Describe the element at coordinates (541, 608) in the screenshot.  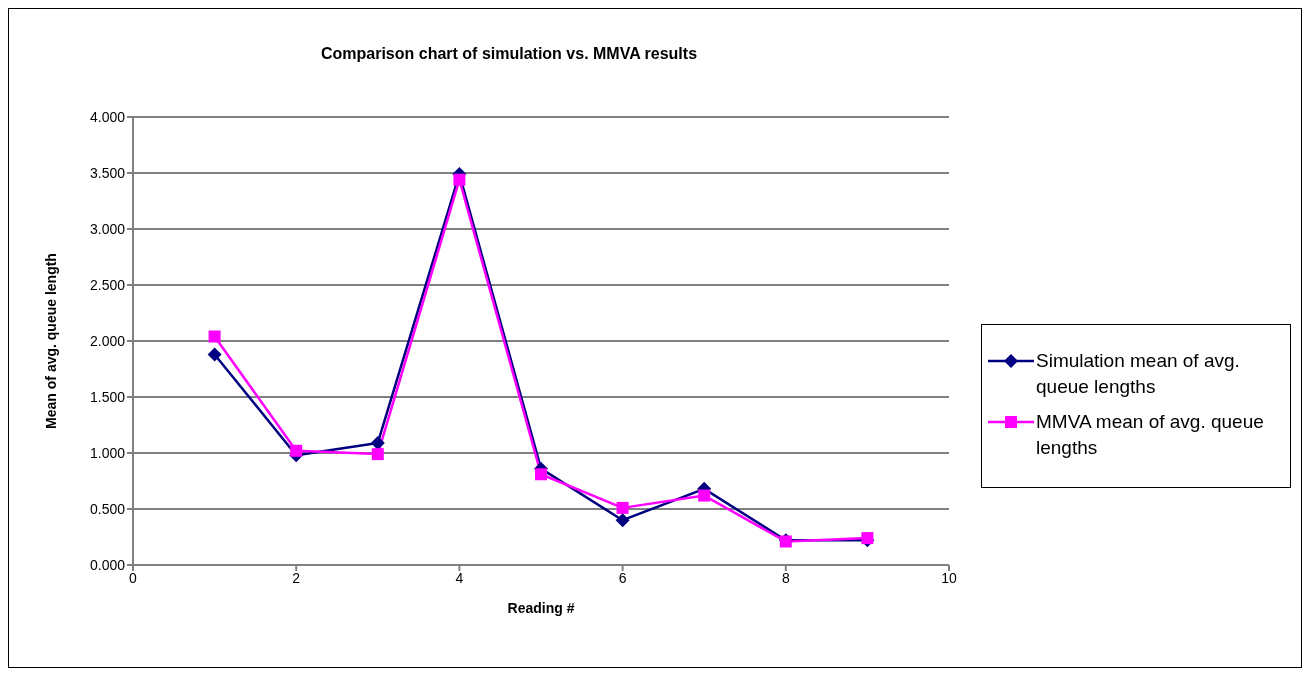
I see `x-axis-title: Reading #` at that location.